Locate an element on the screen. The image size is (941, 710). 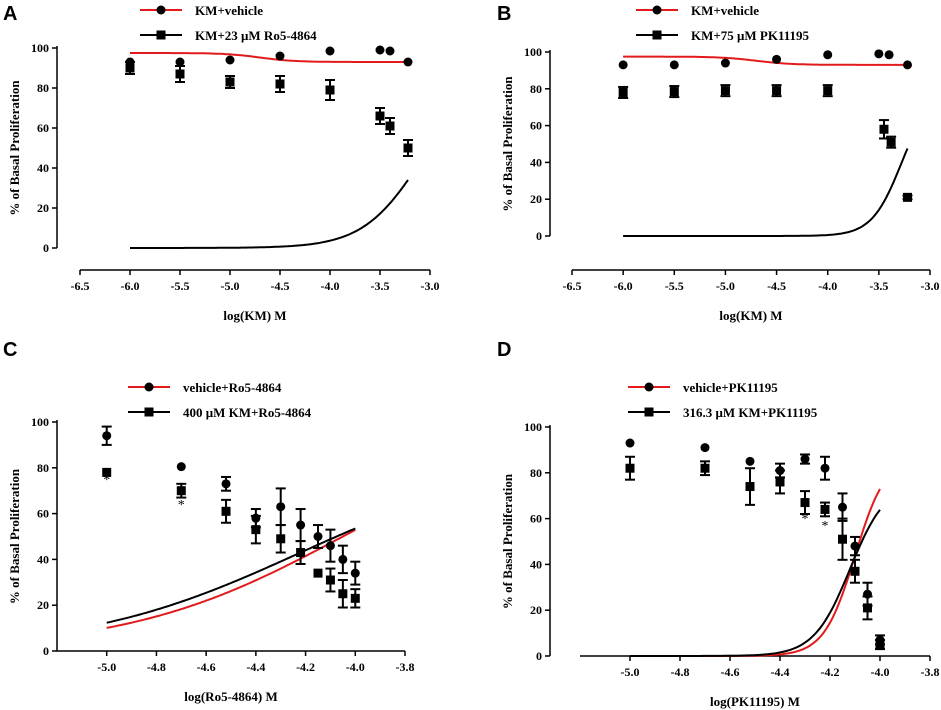
x-axis-title: log(Ro5-4864) M is located at coordinates (231, 696).